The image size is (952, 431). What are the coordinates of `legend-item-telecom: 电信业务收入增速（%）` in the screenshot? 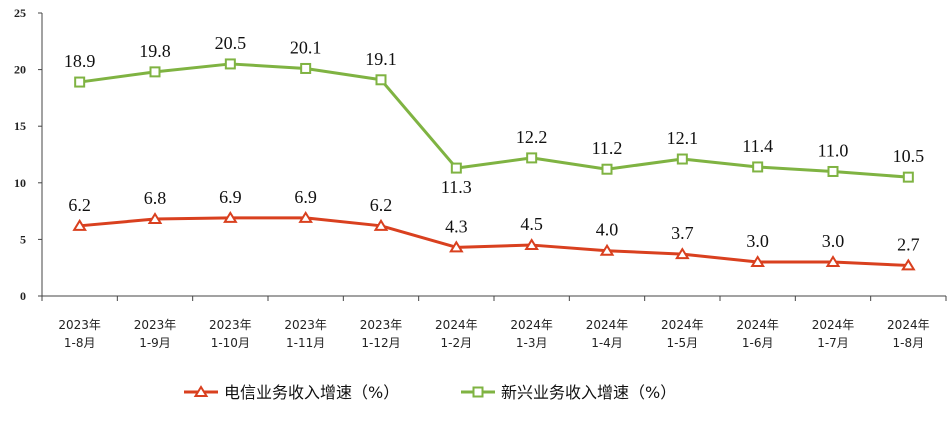 It's located at (291, 392).